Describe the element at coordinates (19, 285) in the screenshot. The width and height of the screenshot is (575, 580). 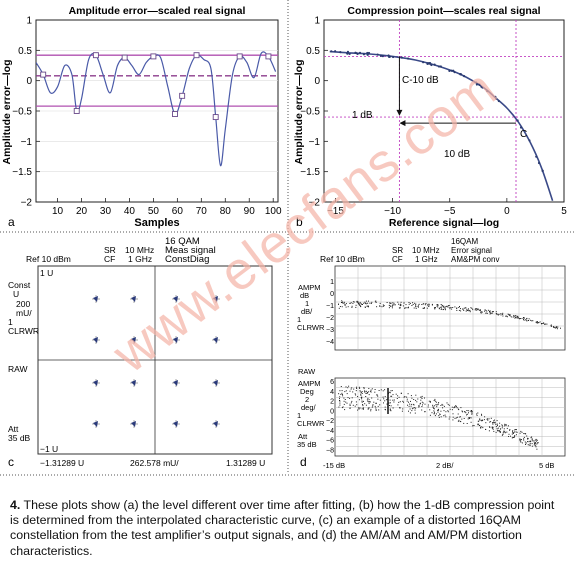
I see `c-const: Const` at that location.